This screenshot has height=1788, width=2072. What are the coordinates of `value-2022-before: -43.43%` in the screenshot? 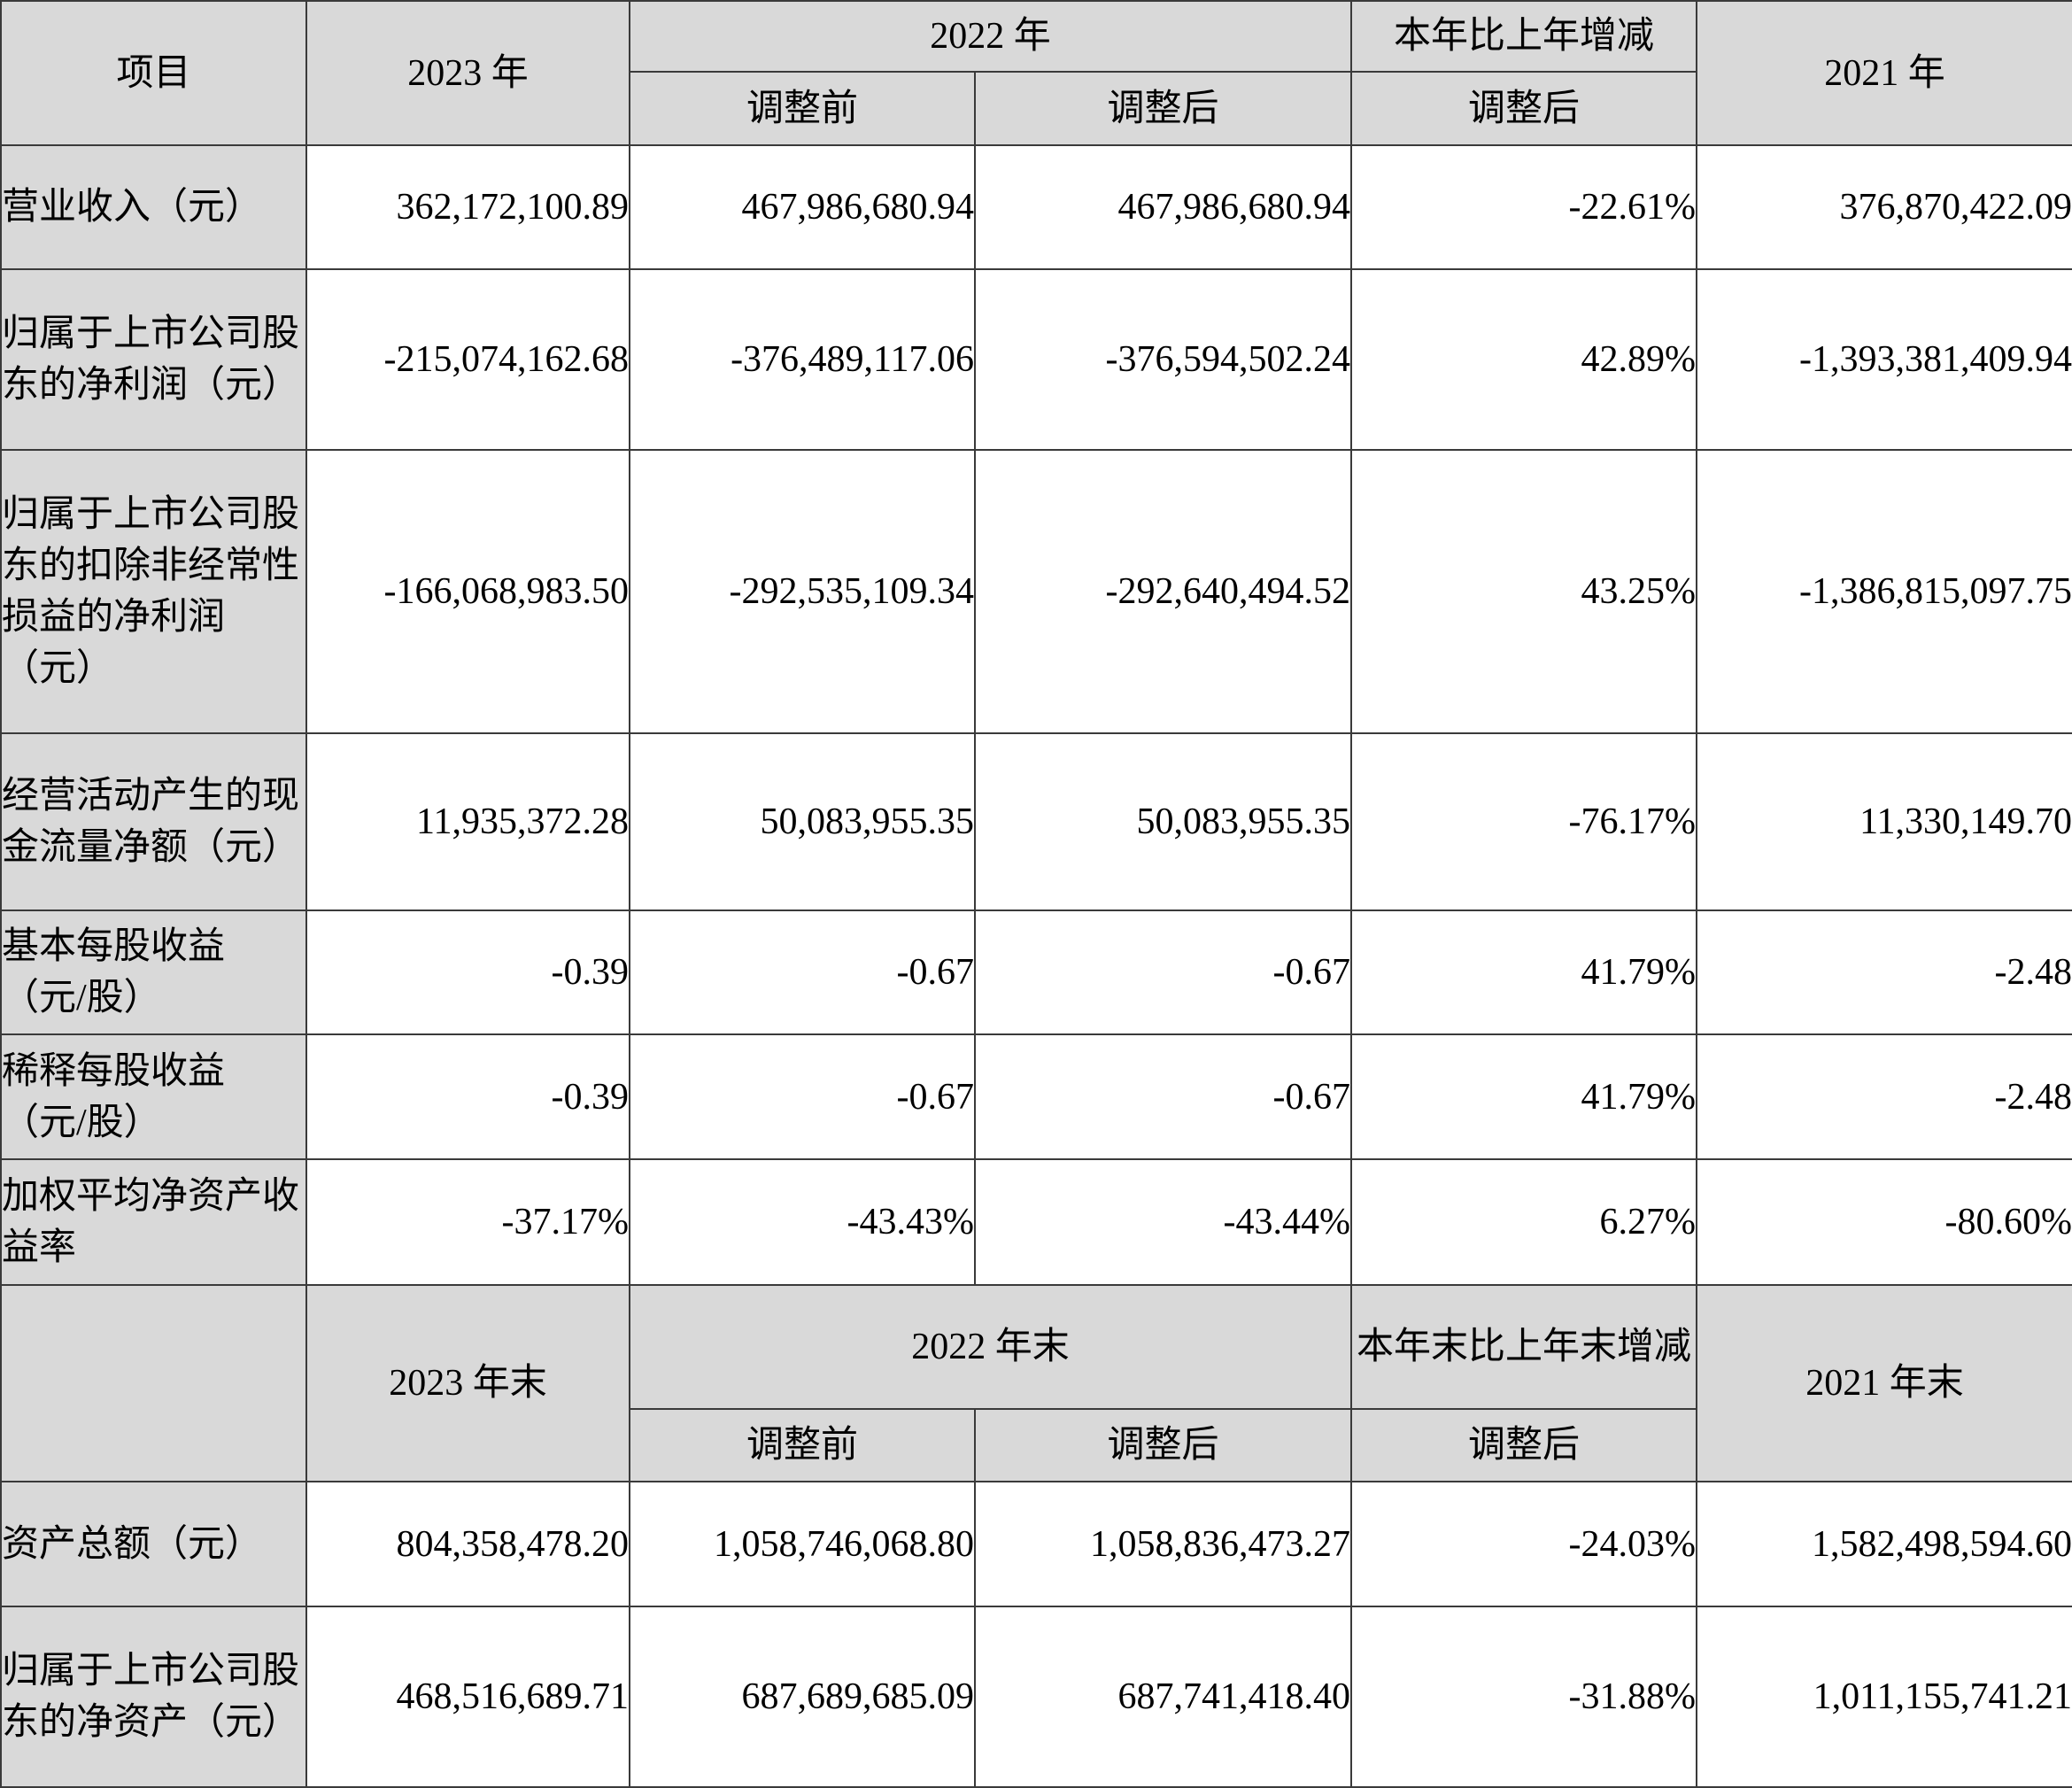 It's located at (802, 1222).